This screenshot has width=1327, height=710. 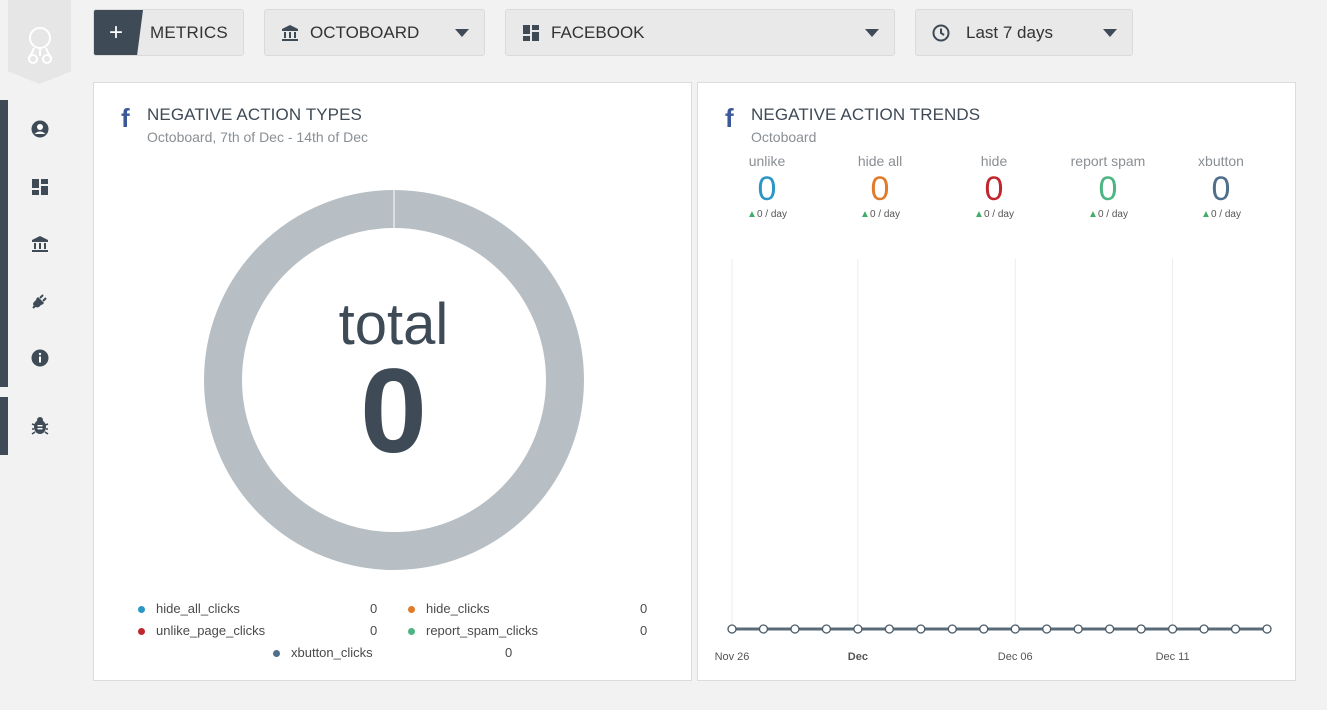 I want to click on stat-label: hide, so click(x=994, y=161).